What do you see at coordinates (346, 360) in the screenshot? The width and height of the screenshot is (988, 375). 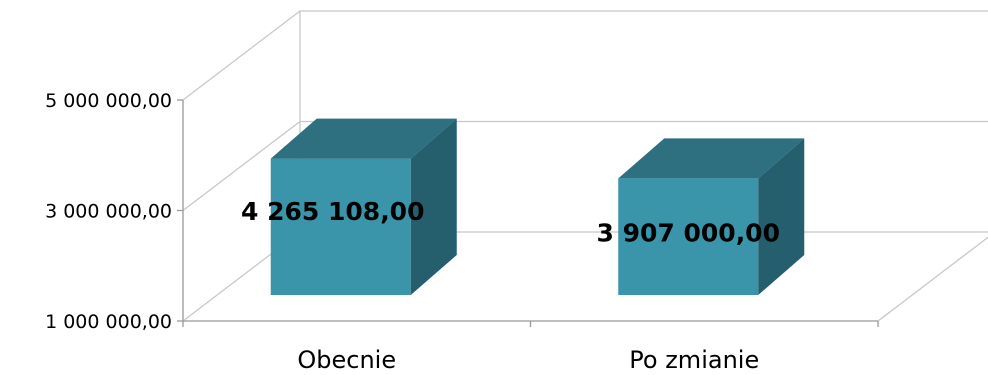 I see `x-category-label: Obecnie` at bounding box center [346, 360].